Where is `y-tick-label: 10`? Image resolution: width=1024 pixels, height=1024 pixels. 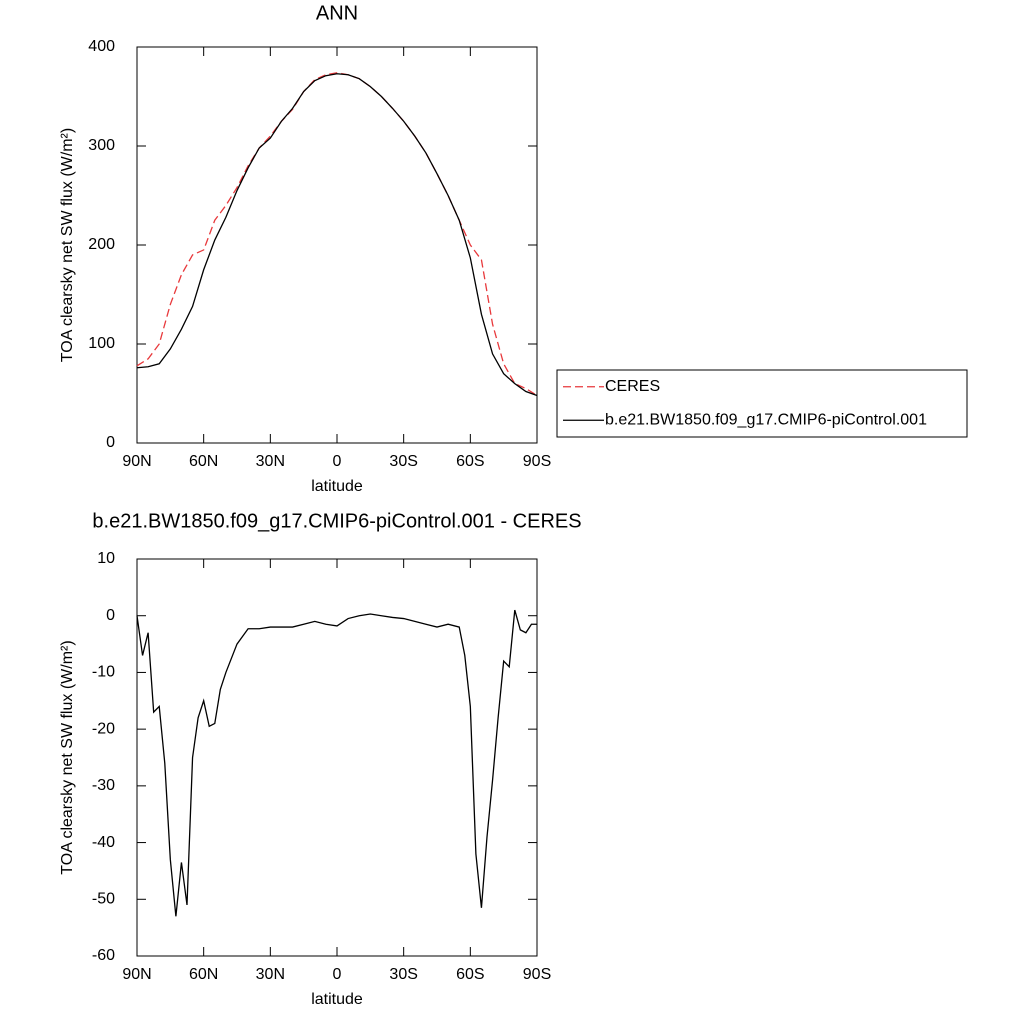
y-tick-label: 10 is located at coordinates (106, 558).